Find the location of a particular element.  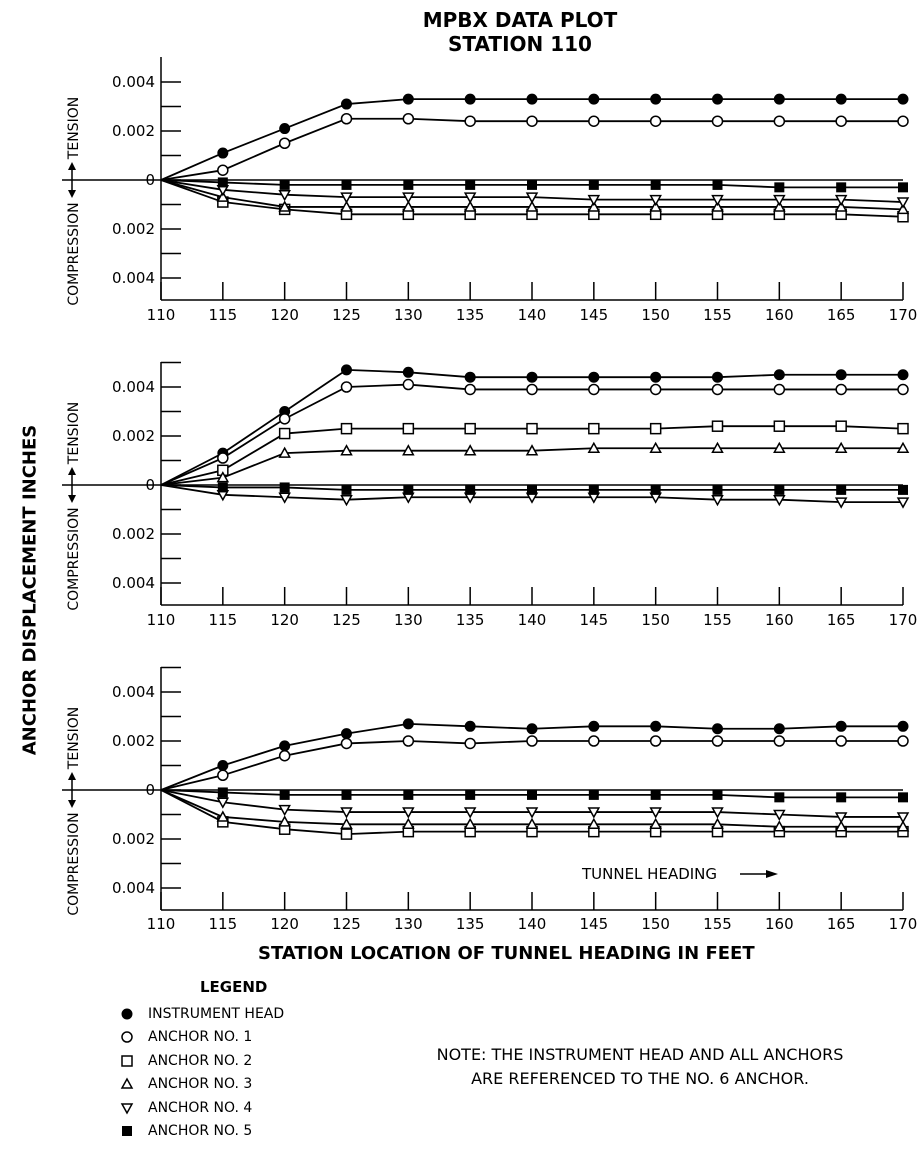

legend-label: ANCHOR NO. 4 is located at coordinates (200, 1107).